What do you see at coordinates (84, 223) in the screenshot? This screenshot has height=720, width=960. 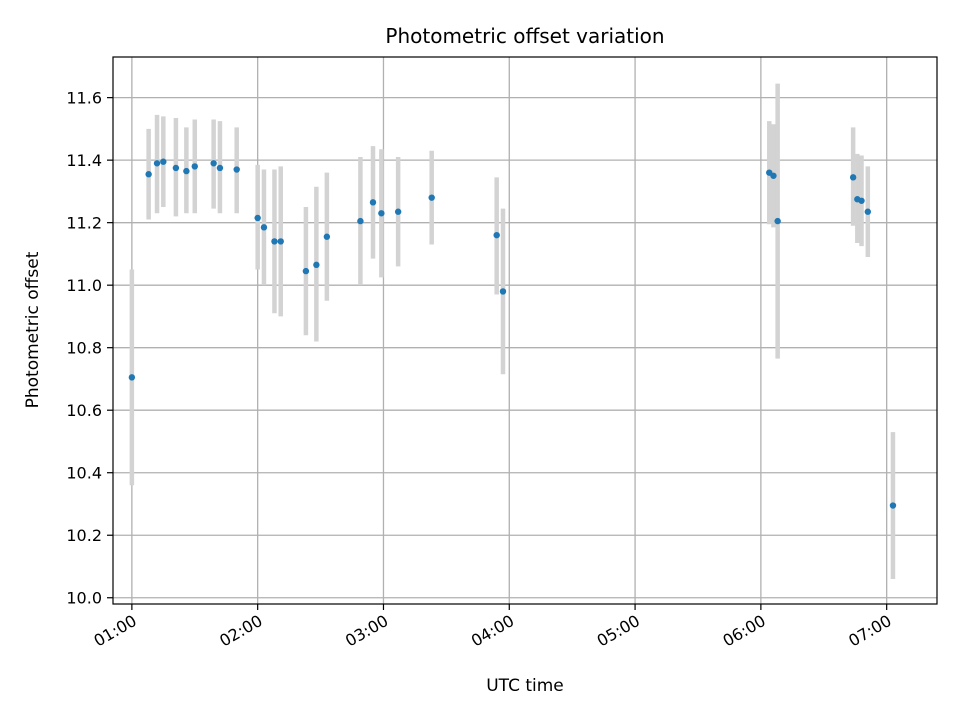 I see `y-tick-label: 11.2` at bounding box center [84, 223].